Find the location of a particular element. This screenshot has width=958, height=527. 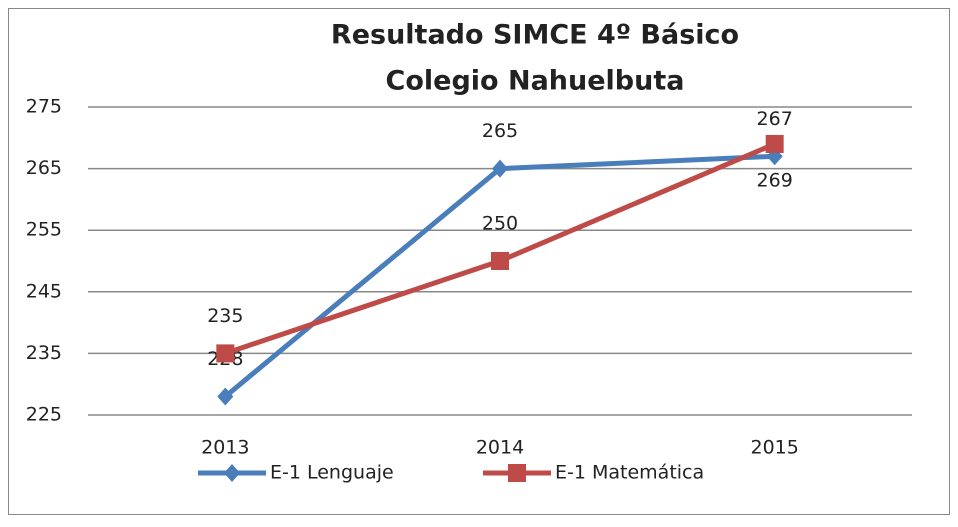

data-label: 269 is located at coordinates (775, 180).